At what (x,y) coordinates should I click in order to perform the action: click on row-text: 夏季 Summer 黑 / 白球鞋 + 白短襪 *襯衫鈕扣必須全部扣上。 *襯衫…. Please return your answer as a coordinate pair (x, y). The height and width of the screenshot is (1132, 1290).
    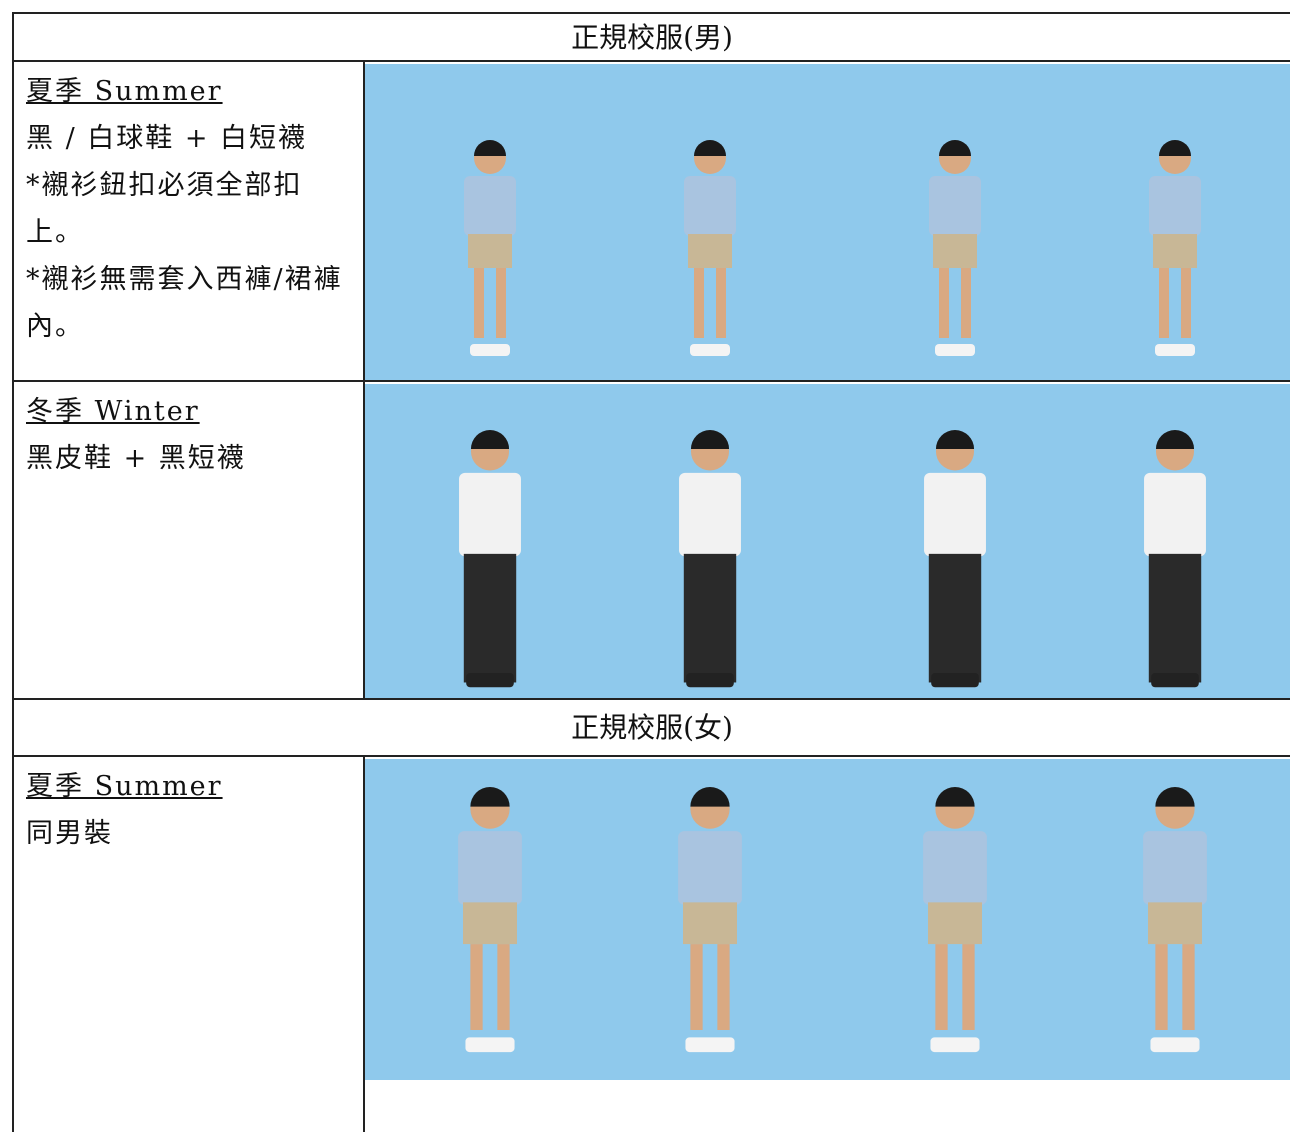
    Looking at the image, I should click on (188, 221).